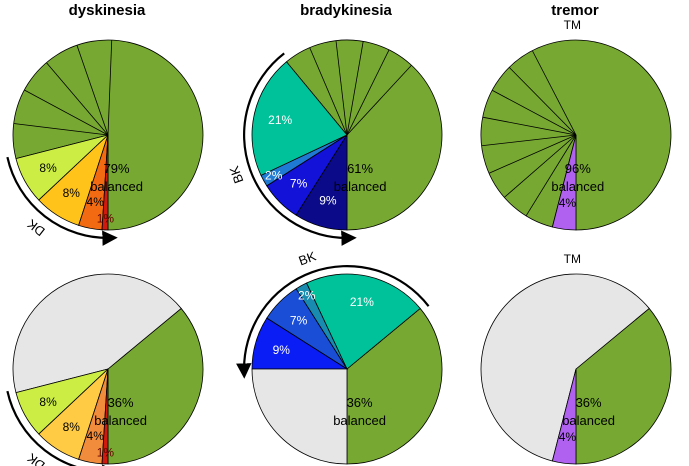 This screenshot has height=466, width=689. I want to click on pie-dyskinesia-row2: 8% 8% 4% 1% 36% balanced DK, so click(105, 369).